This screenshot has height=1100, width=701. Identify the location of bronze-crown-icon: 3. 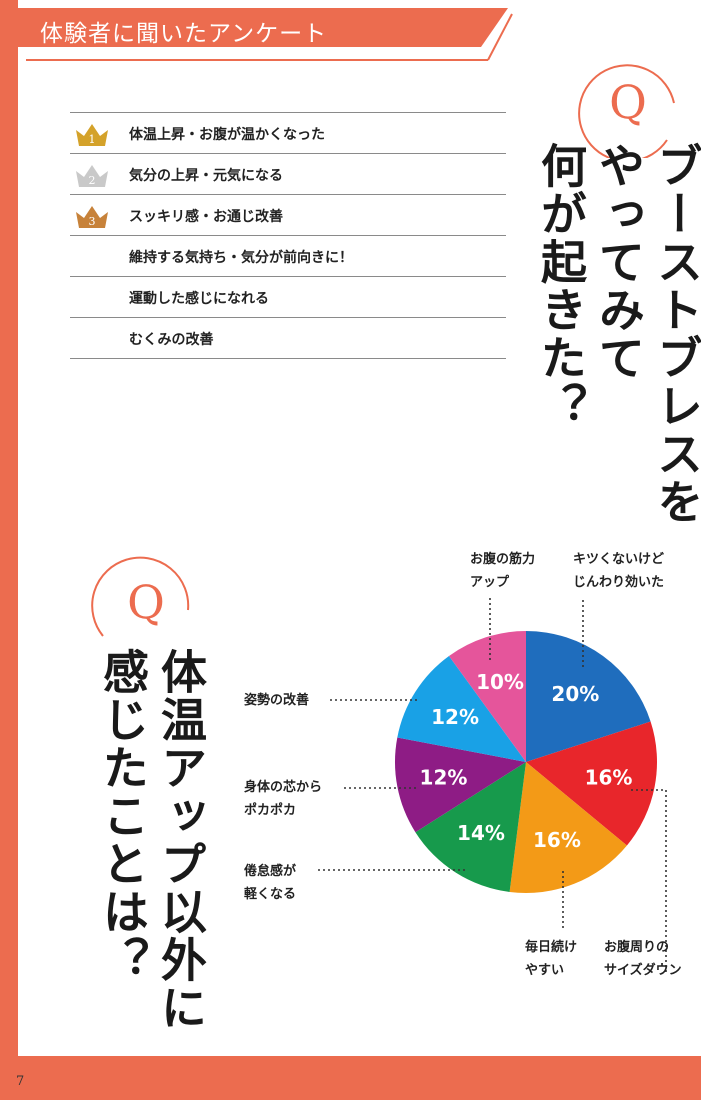
(92, 217).